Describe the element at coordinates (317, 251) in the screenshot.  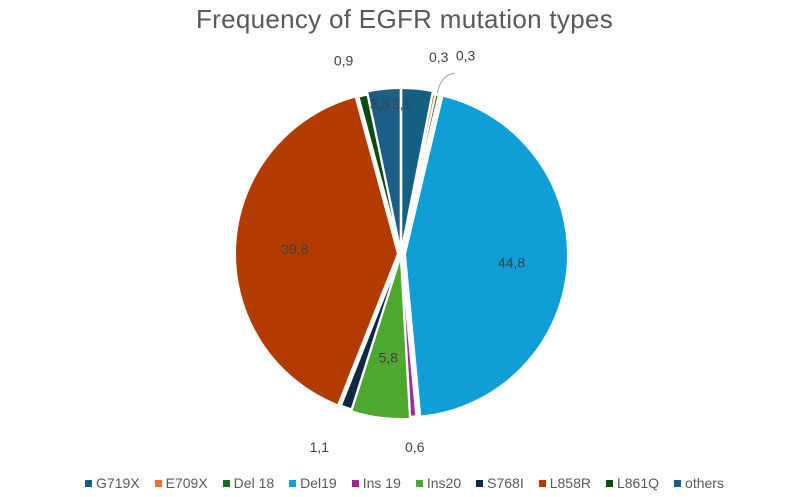
I see `pie-slice-l858r` at that location.